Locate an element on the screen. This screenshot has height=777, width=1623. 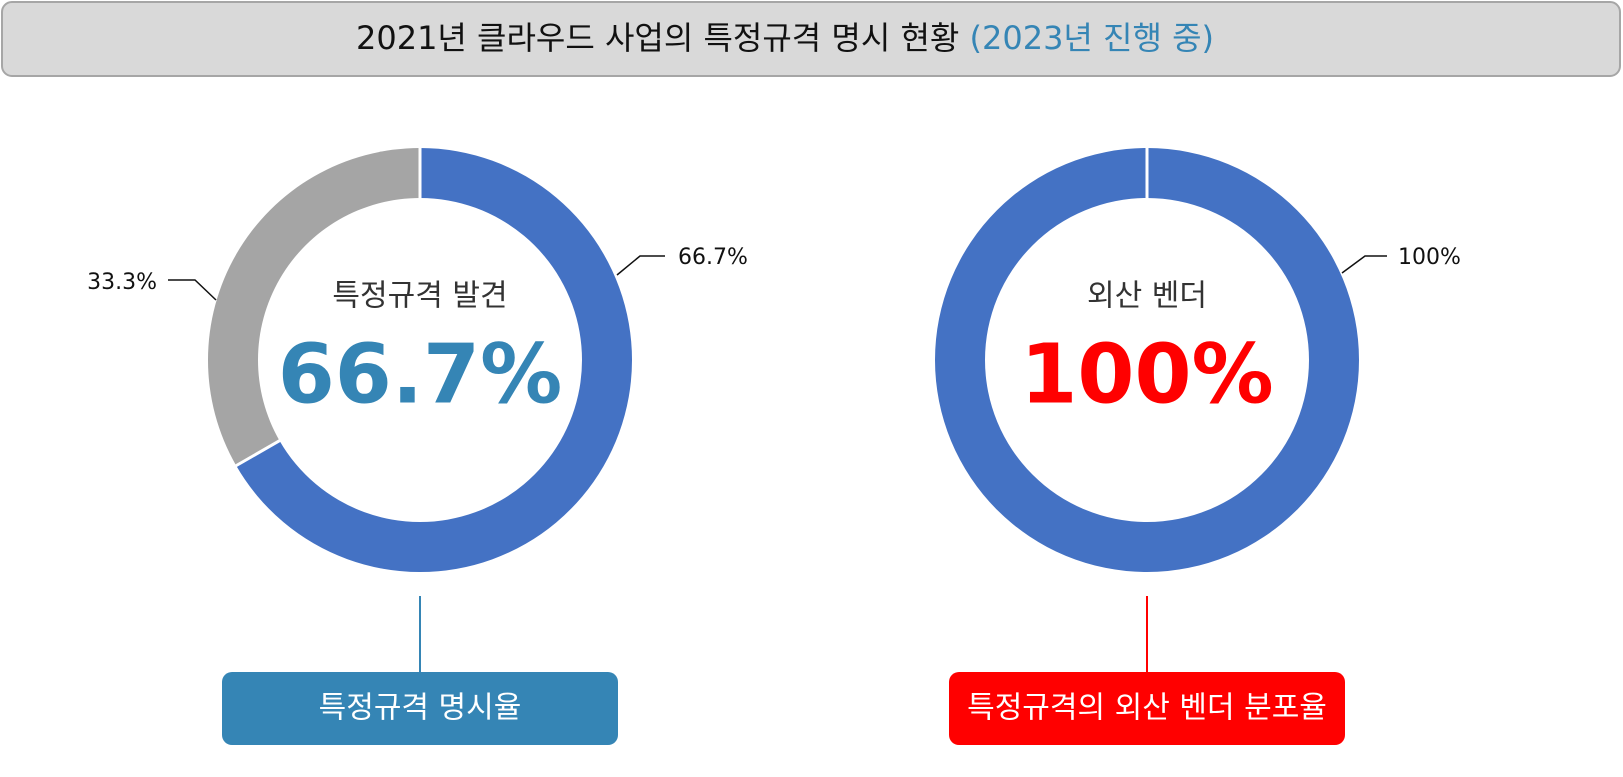
header-subtitle: (2023년 진행 중) is located at coordinates (1092, 38).